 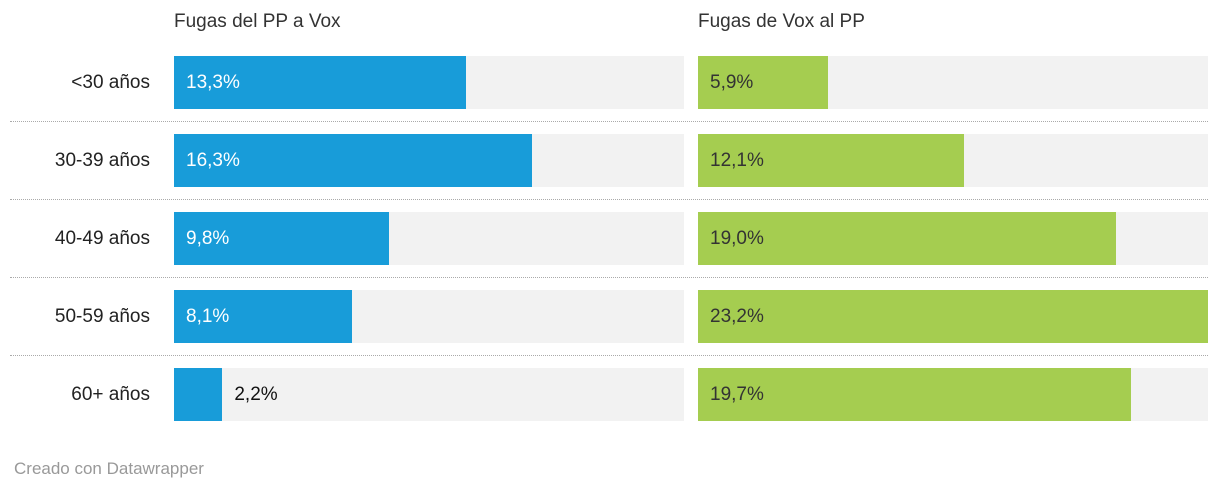 I want to click on bar-vox-al-pp: 23,2%, so click(x=953, y=316).